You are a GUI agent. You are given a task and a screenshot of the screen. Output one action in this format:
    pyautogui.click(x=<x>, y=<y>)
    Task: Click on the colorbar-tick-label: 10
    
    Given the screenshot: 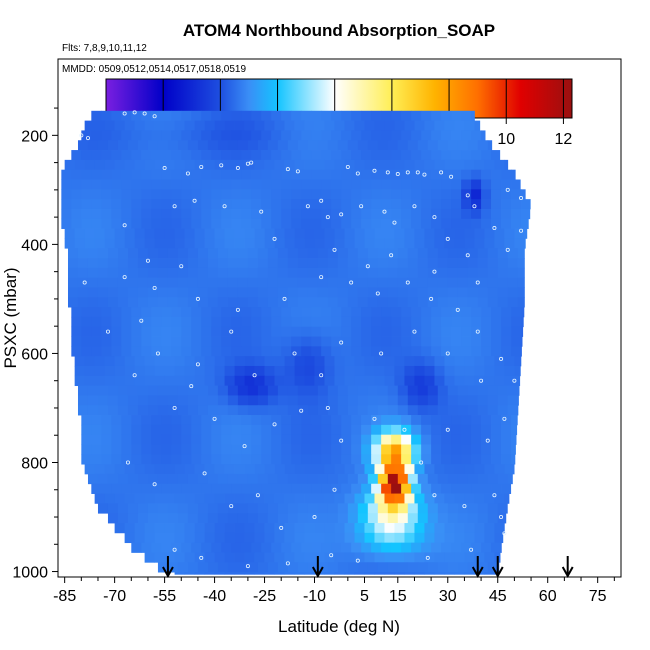 What is the action you would take?
    pyautogui.click(x=506, y=139)
    